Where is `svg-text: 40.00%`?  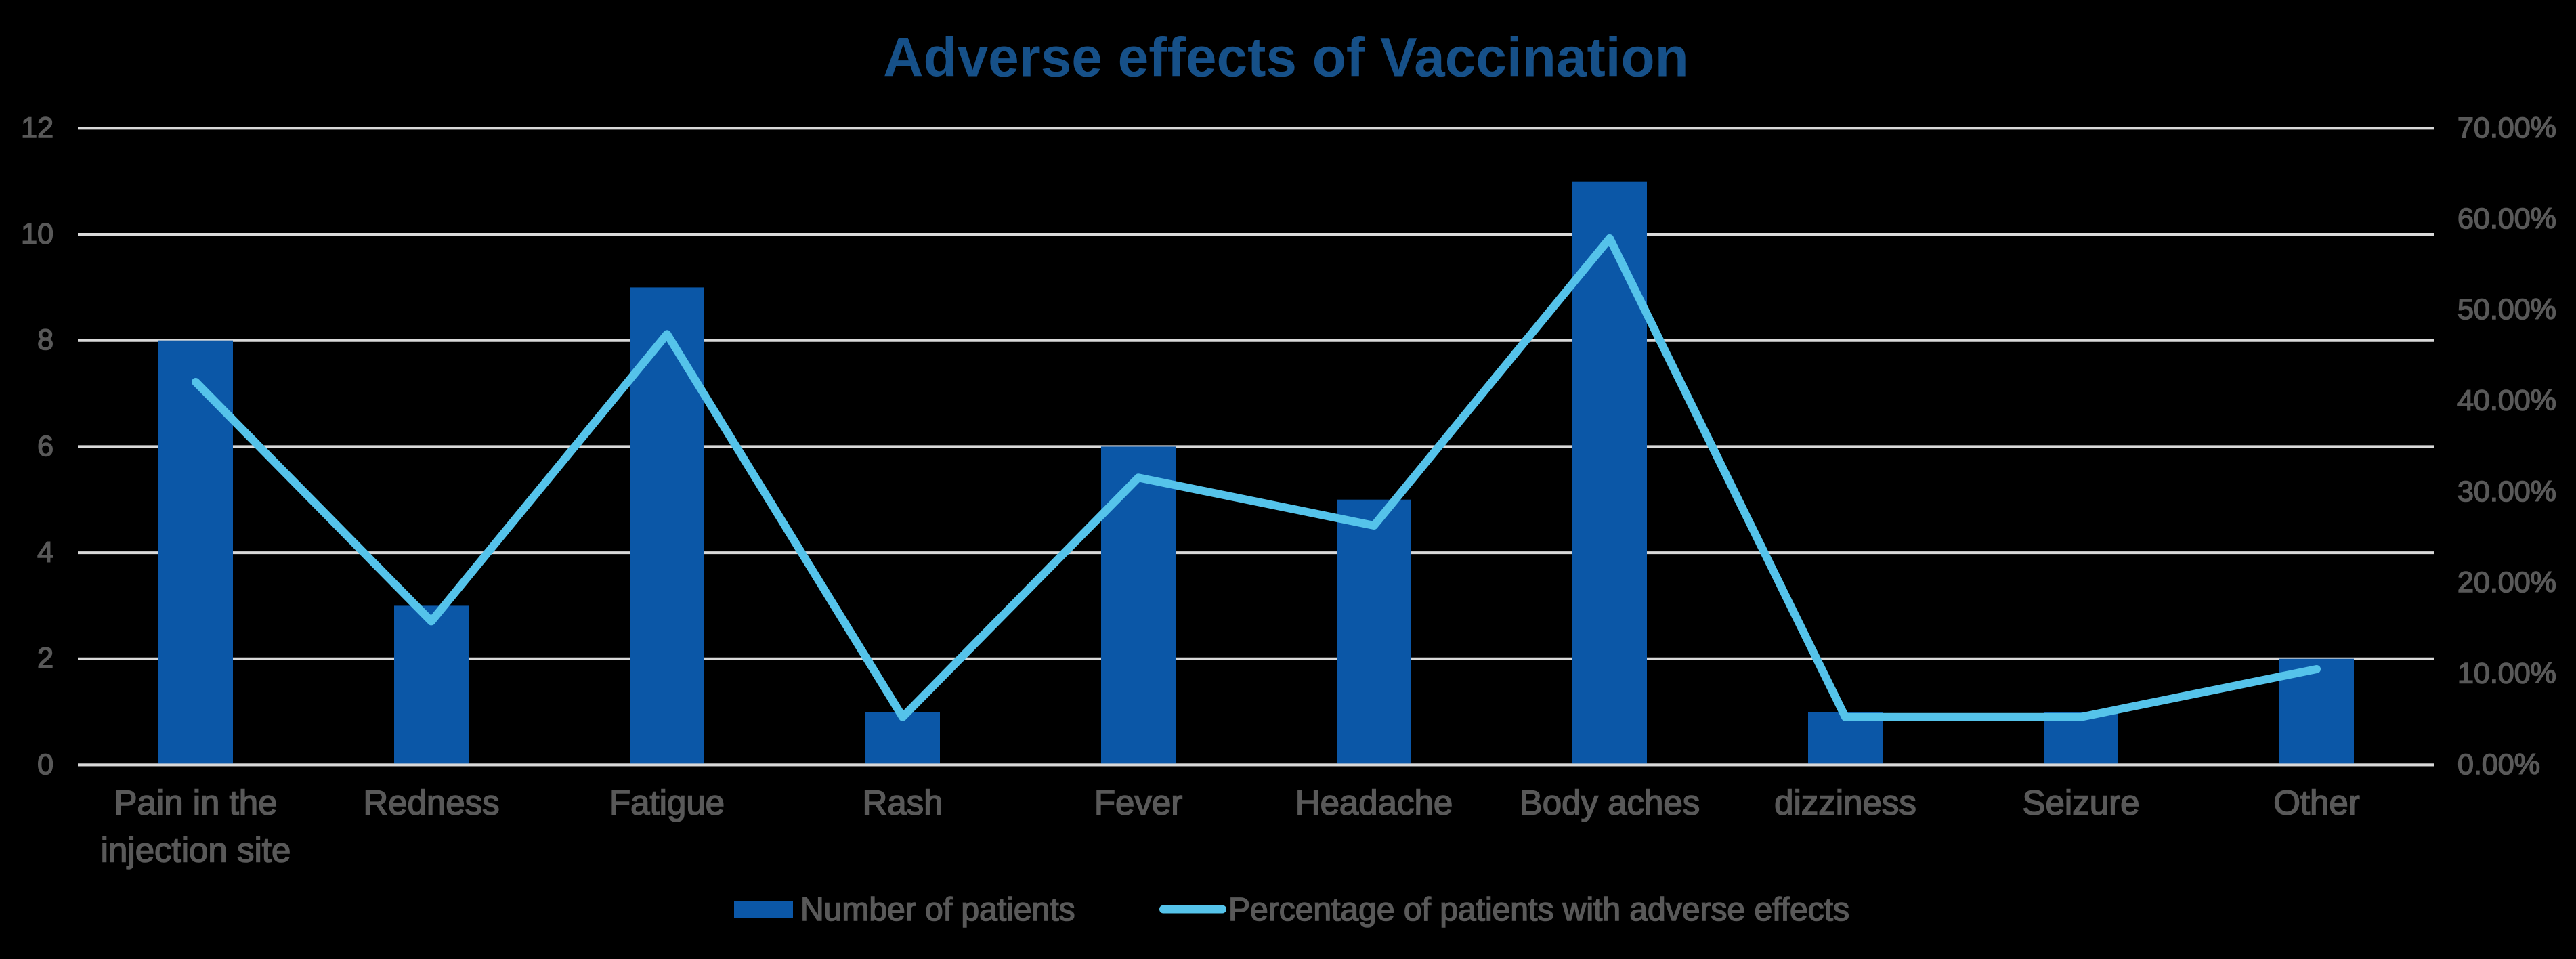 svg-text: 40.00% is located at coordinates (2506, 401).